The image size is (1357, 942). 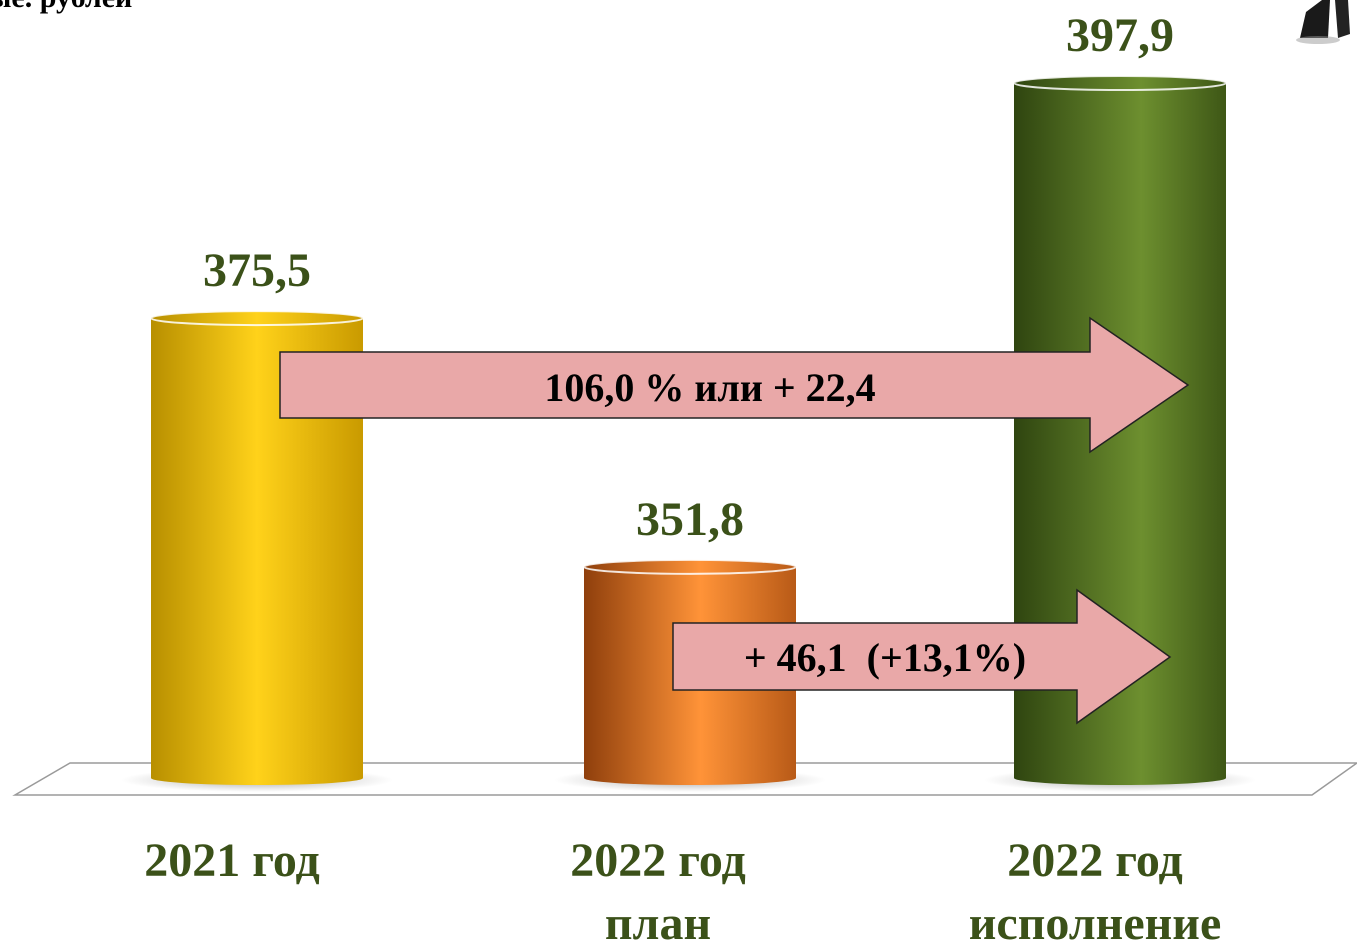 I want to click on growth-arrow-plan-text: + 46,1 (+13,1%), so click(x=885, y=657).